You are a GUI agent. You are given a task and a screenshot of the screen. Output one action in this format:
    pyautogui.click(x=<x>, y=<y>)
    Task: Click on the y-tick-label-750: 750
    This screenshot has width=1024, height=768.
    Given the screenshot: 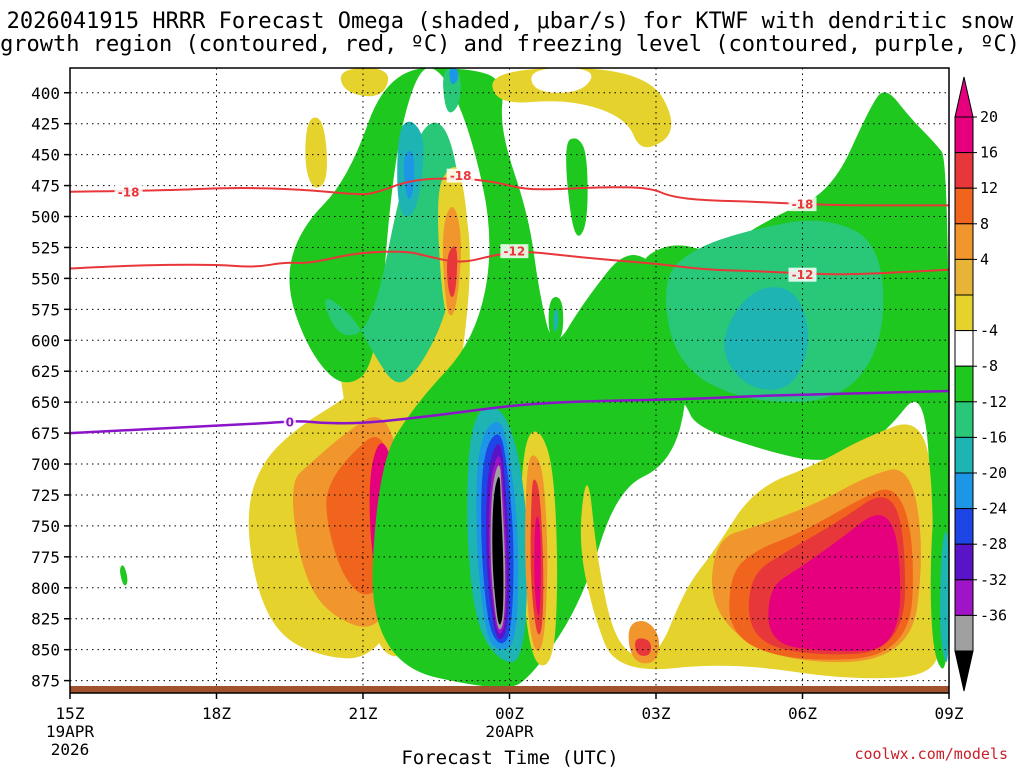 What is the action you would take?
    pyautogui.click(x=45, y=526)
    